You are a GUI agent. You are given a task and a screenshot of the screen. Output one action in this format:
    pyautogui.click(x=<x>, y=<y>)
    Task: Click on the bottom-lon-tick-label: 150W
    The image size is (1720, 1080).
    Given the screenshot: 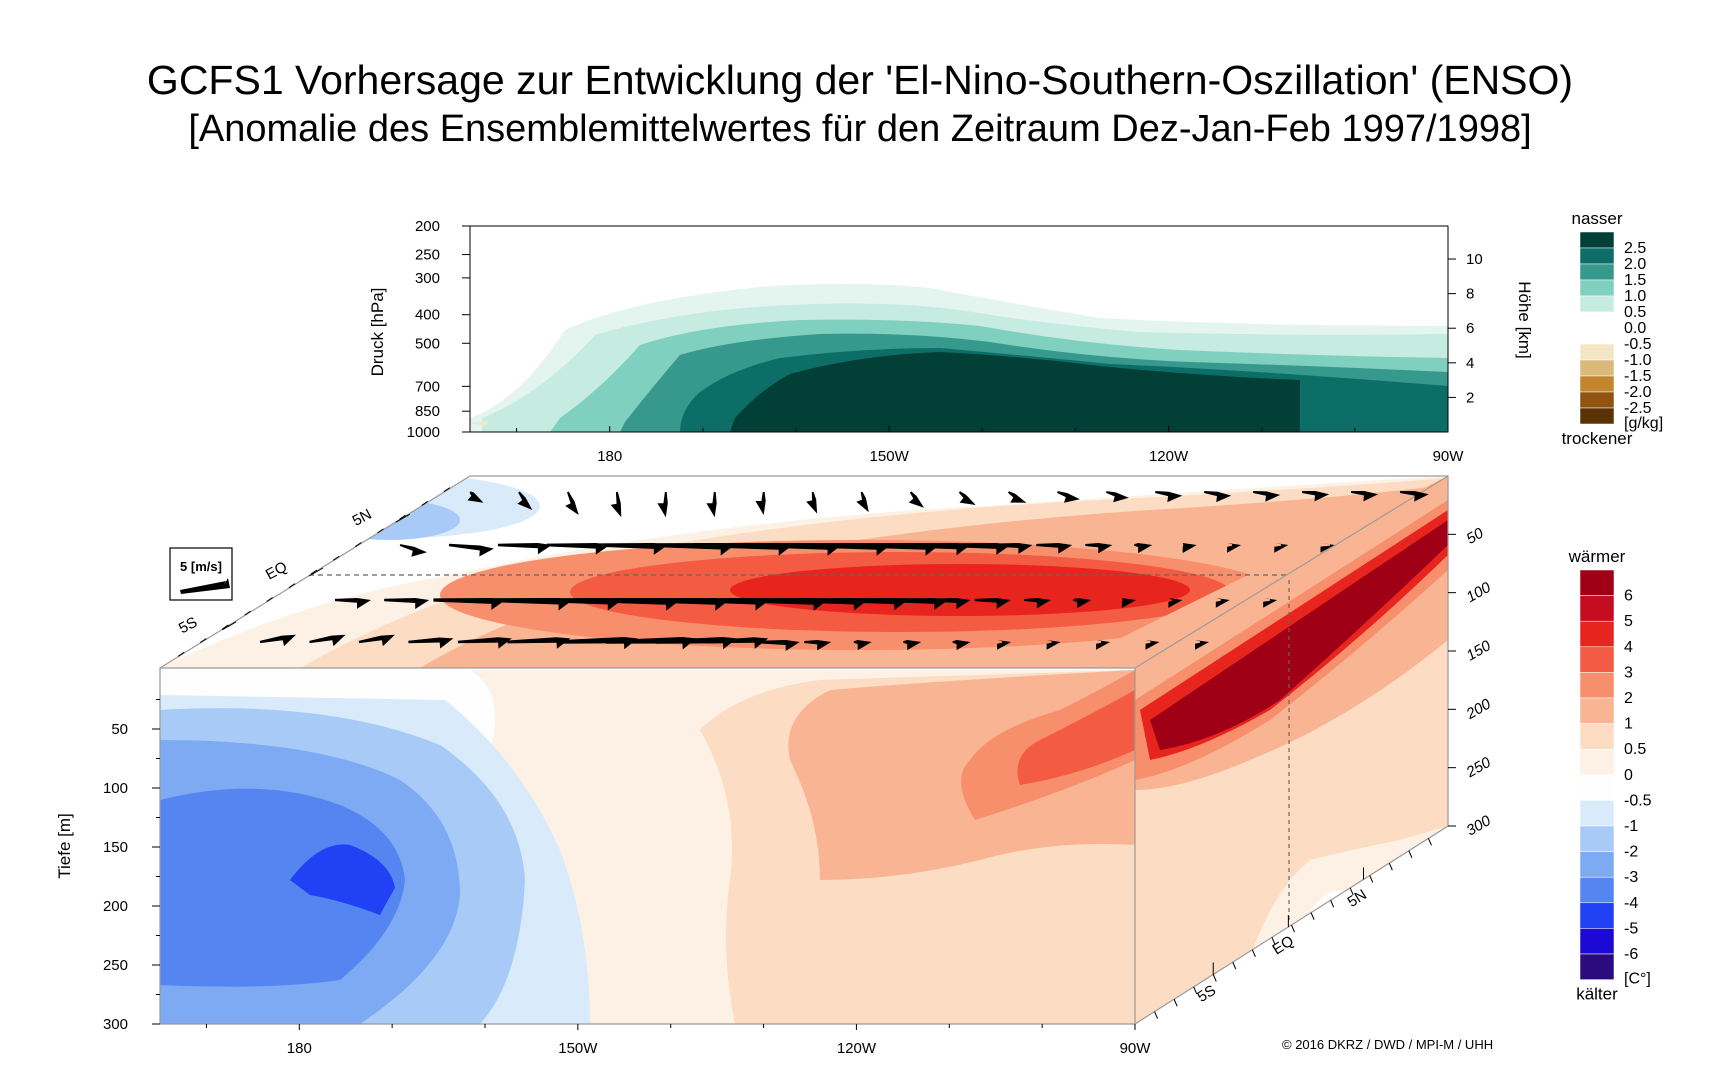 What is the action you would take?
    pyautogui.click(x=578, y=1048)
    